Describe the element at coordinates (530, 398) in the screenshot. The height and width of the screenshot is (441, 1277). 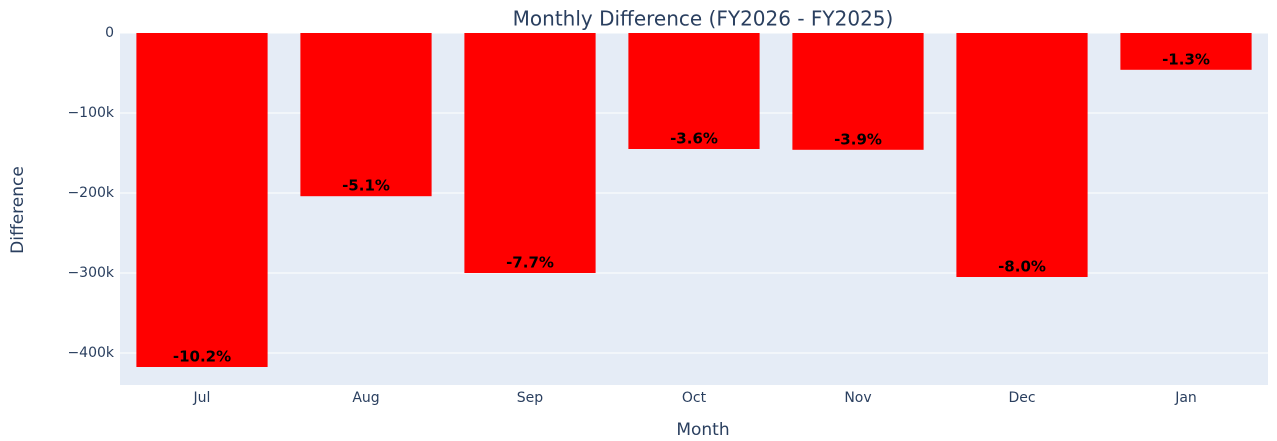
I see `x-tick-label: Sep` at that location.